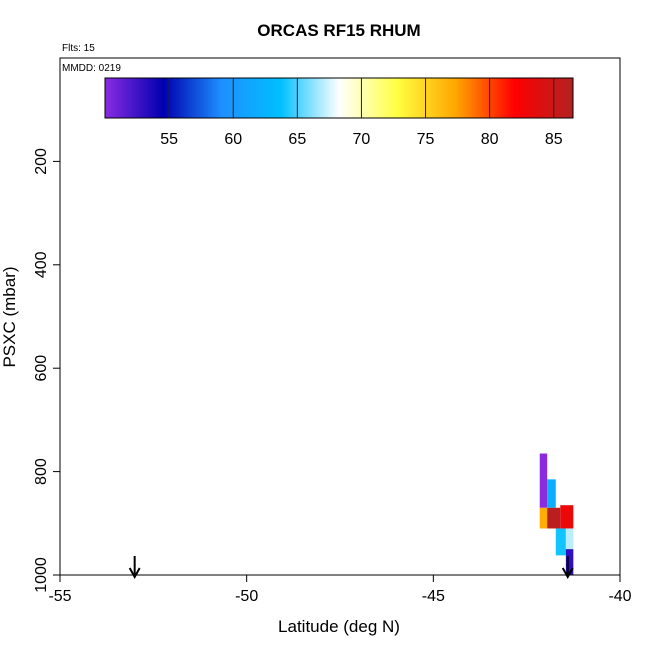  Describe the element at coordinates (41, 161) in the screenshot. I see `y-tick-label: 200` at that location.